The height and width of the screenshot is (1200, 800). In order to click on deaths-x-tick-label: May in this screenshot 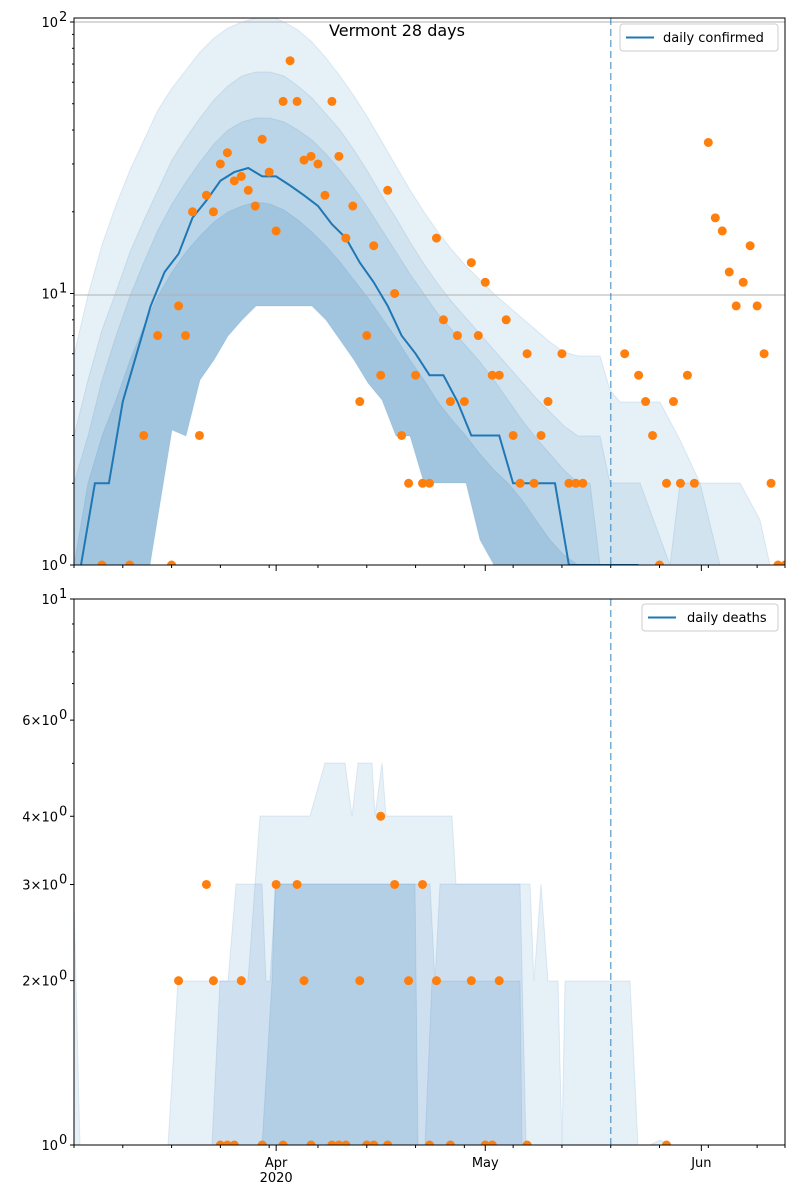, I will do `click(485, 1163)`.